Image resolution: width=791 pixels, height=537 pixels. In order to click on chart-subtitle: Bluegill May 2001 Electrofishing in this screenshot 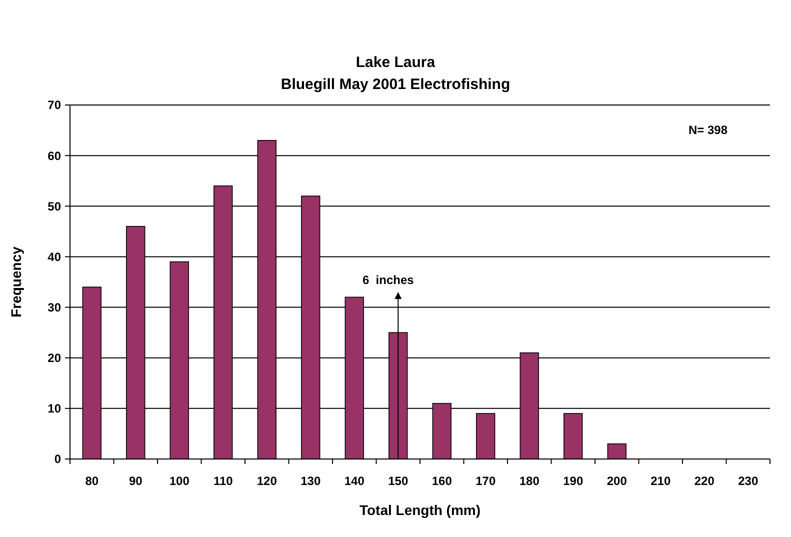, I will do `click(395, 84)`.